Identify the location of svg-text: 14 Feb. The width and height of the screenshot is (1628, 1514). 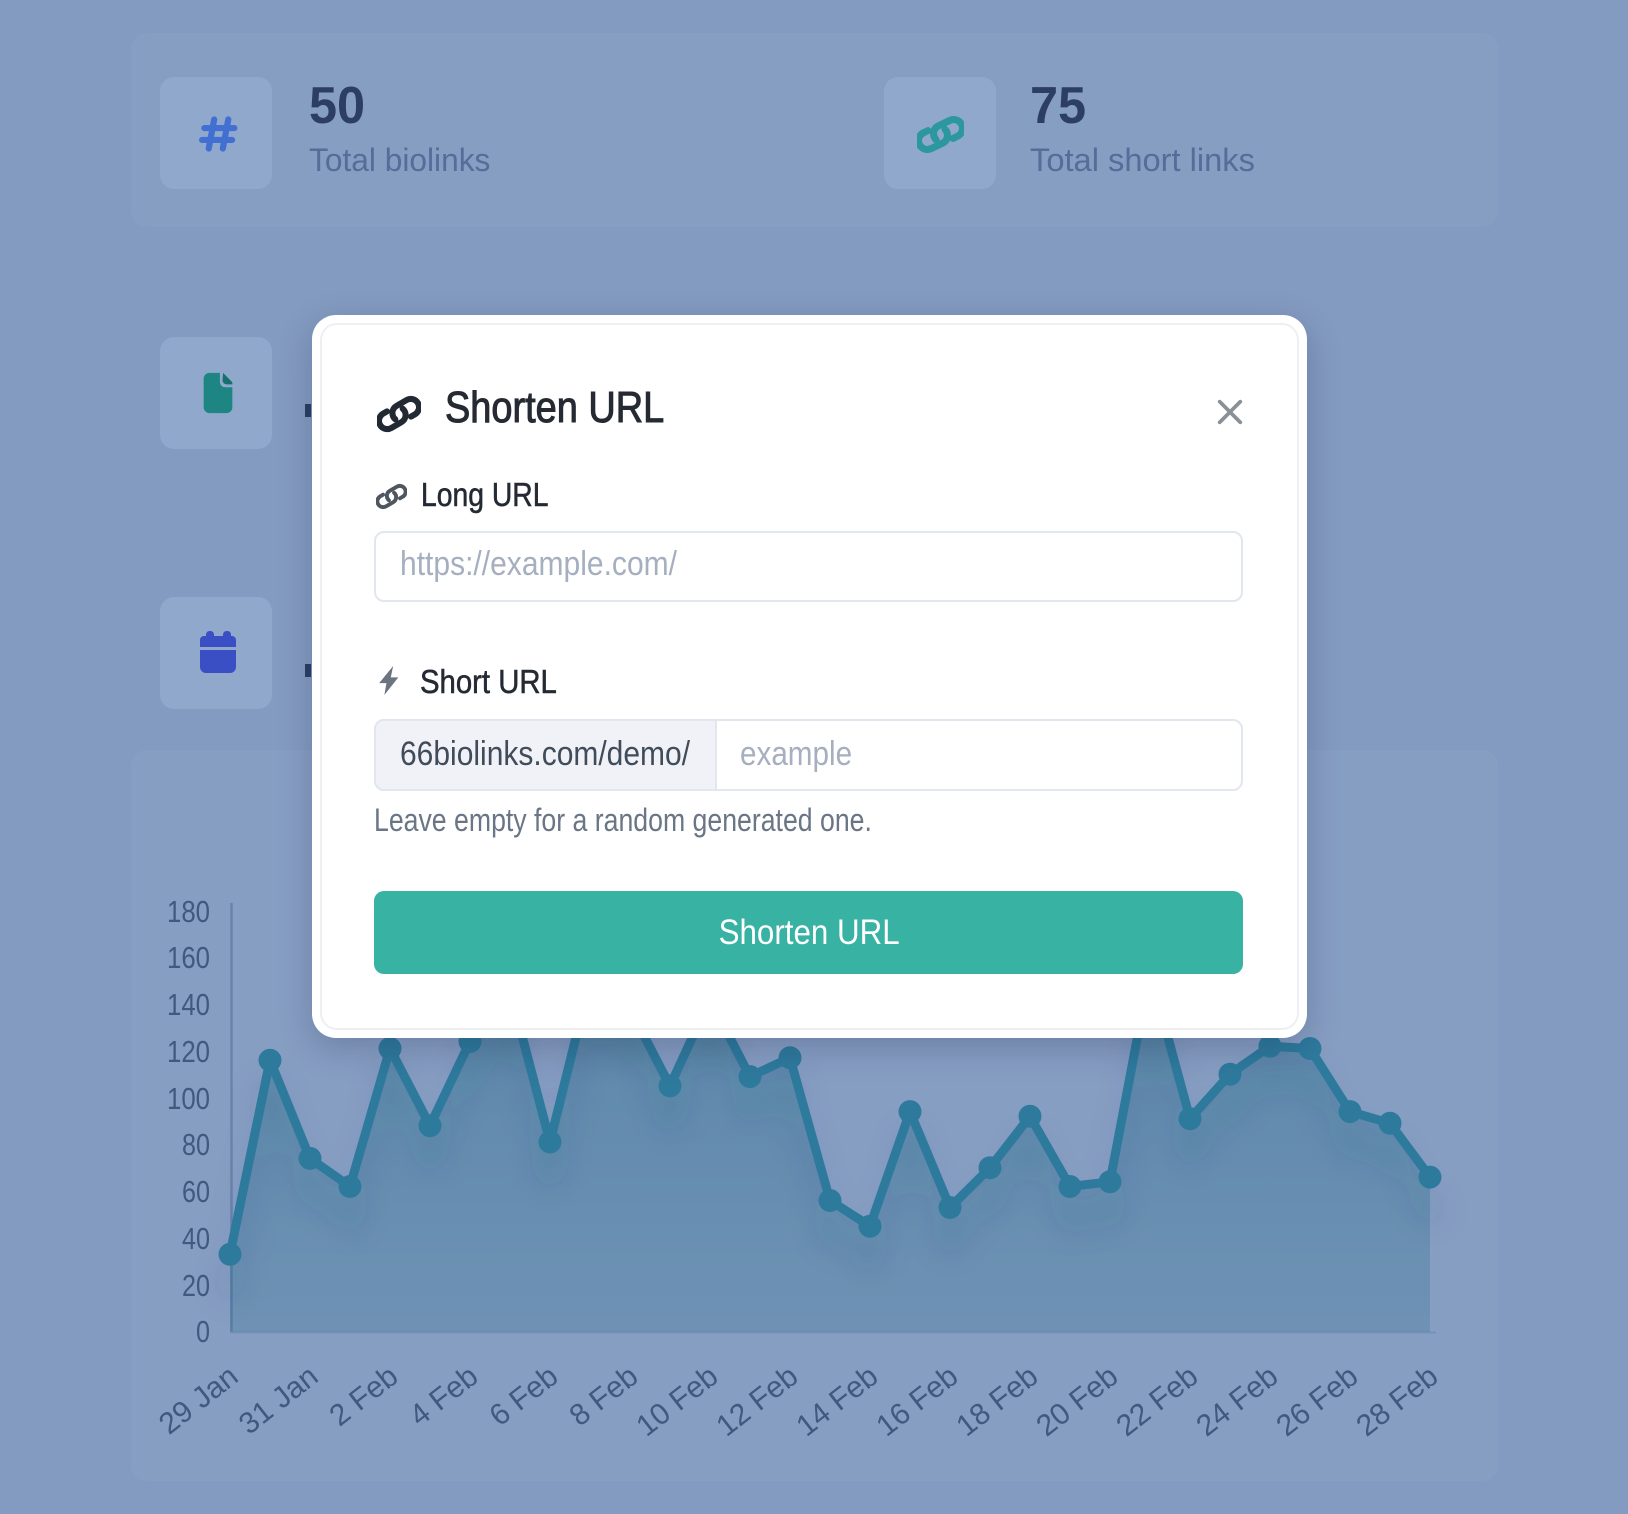
(837, 1402).